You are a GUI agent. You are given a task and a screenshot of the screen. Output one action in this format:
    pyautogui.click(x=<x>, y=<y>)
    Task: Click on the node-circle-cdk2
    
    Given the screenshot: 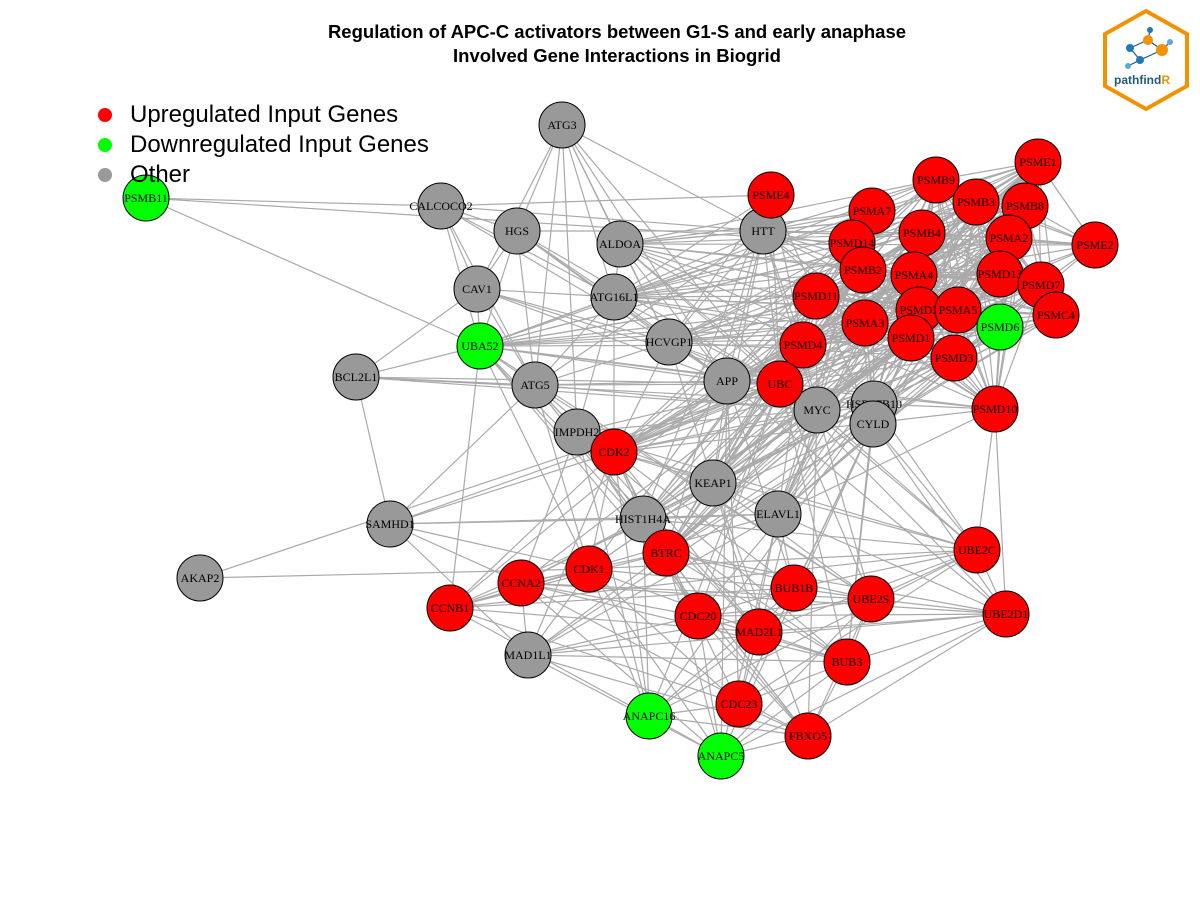 What is the action you would take?
    pyautogui.click(x=614, y=452)
    